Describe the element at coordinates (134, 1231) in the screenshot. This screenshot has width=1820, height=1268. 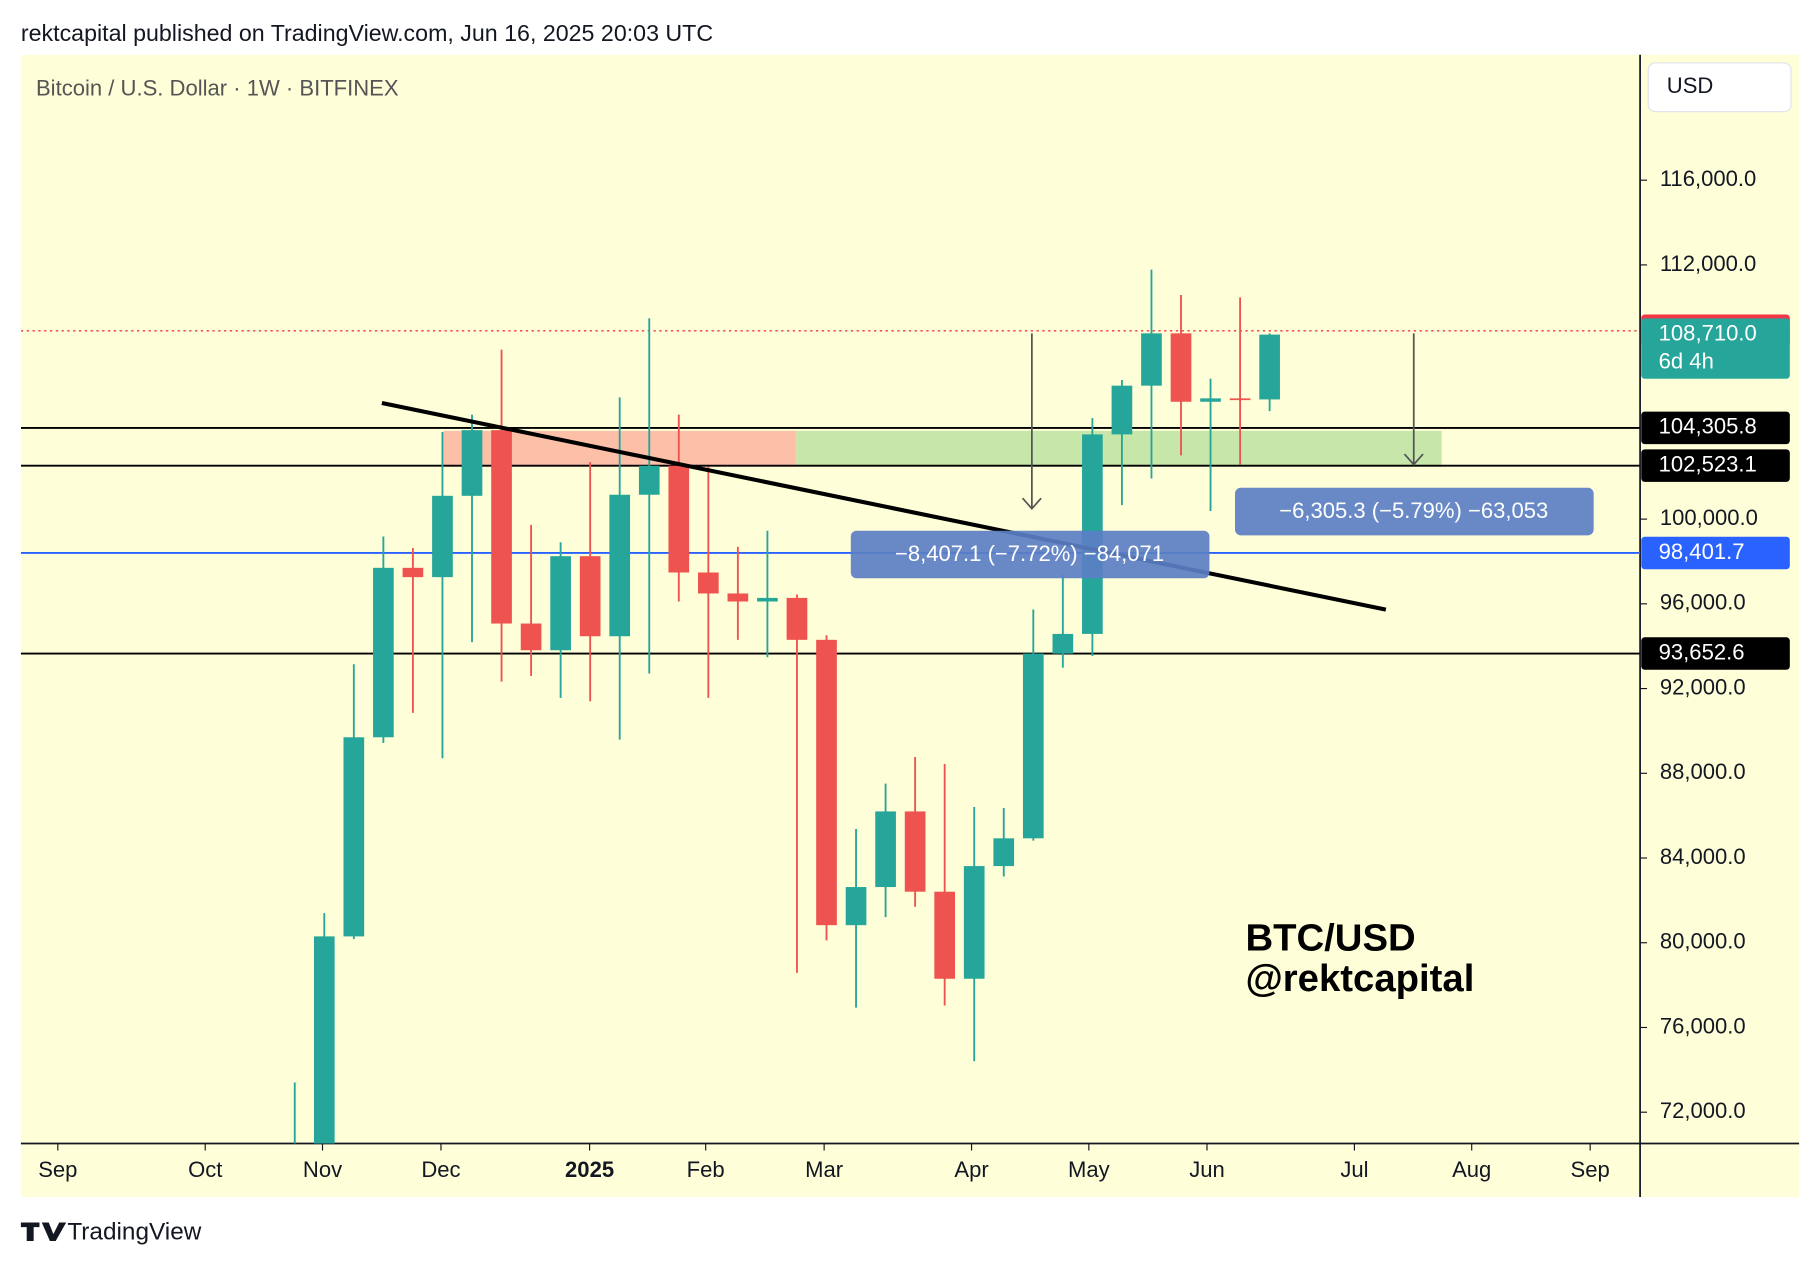
I see `footer: TradingView` at that location.